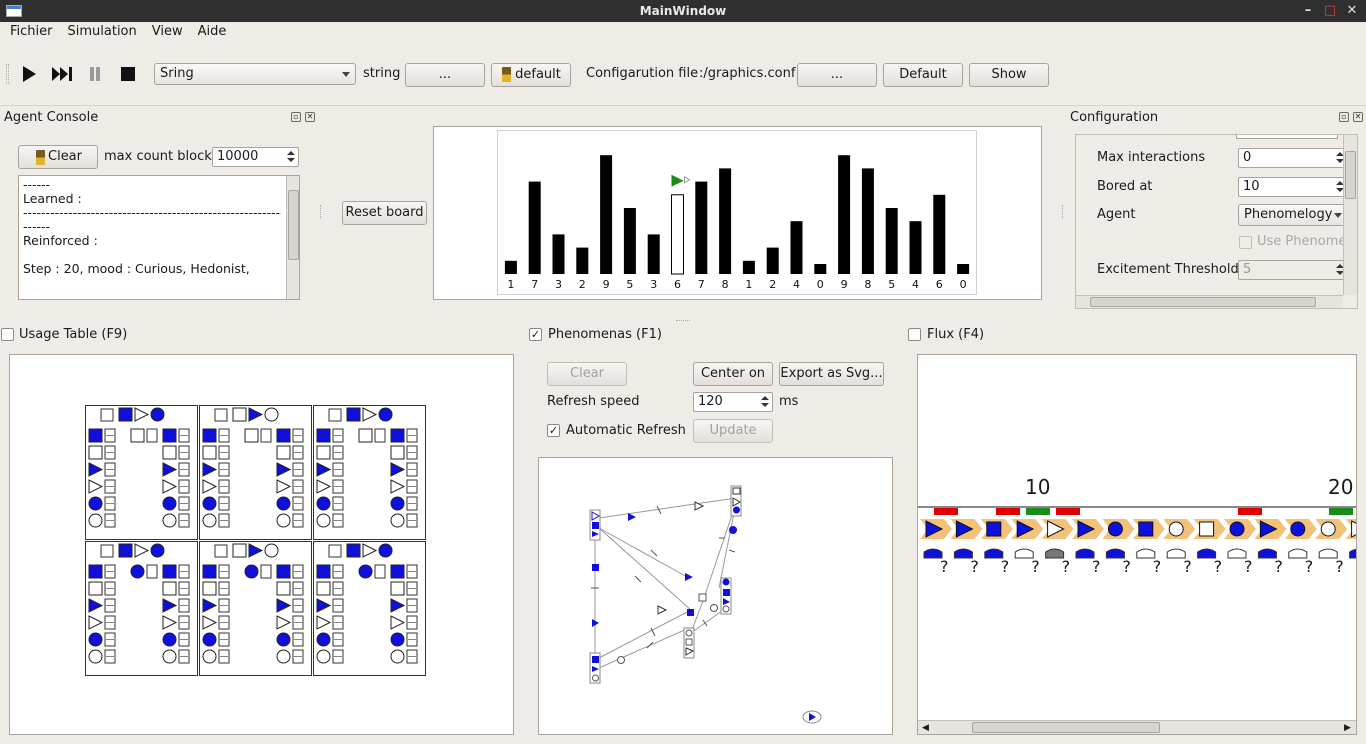 The image size is (1366, 744). What do you see at coordinates (62, 74) in the screenshot?
I see `fast-forward-icon` at bounding box center [62, 74].